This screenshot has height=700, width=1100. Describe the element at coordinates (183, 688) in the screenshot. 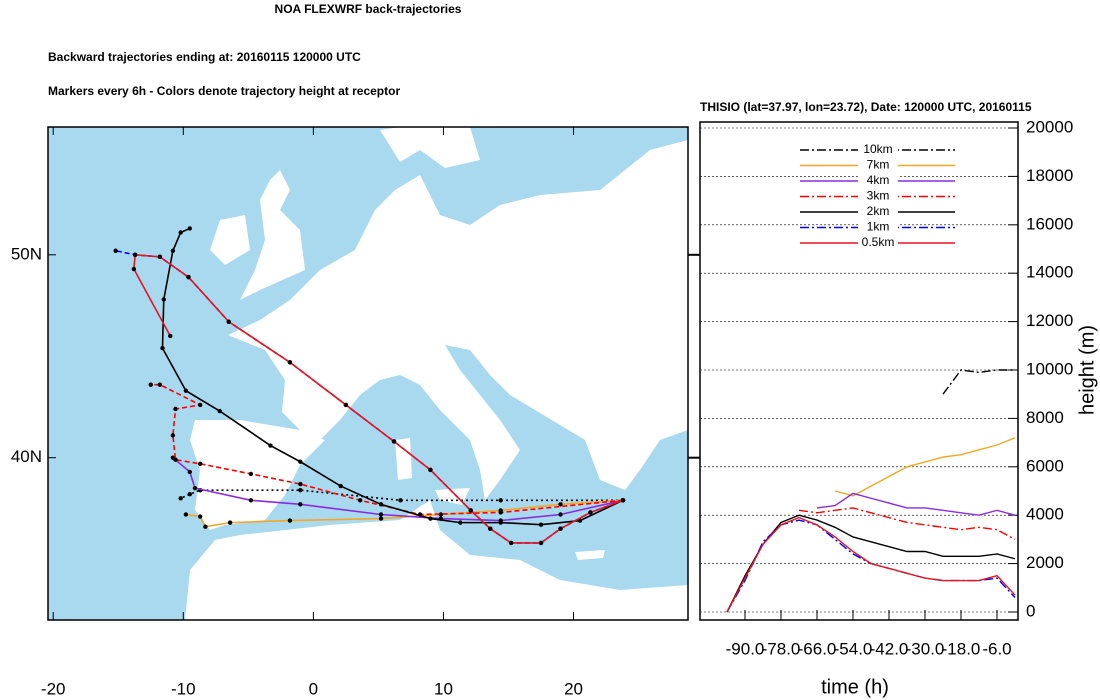

I see `x-tick-label: -10` at that location.